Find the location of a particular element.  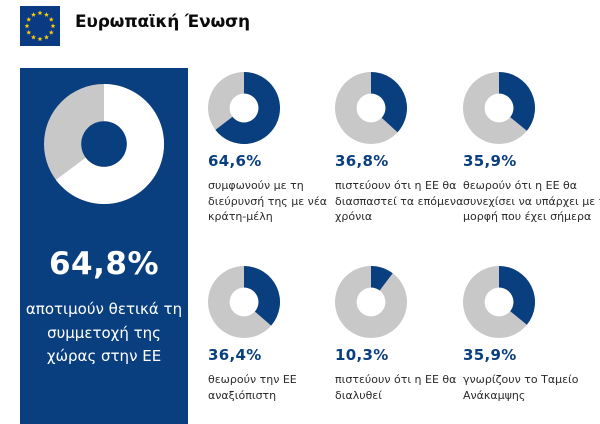

stat-description: πιστεύουν ότι η ΕΕ θα διαλυθεί is located at coordinates (396, 387).